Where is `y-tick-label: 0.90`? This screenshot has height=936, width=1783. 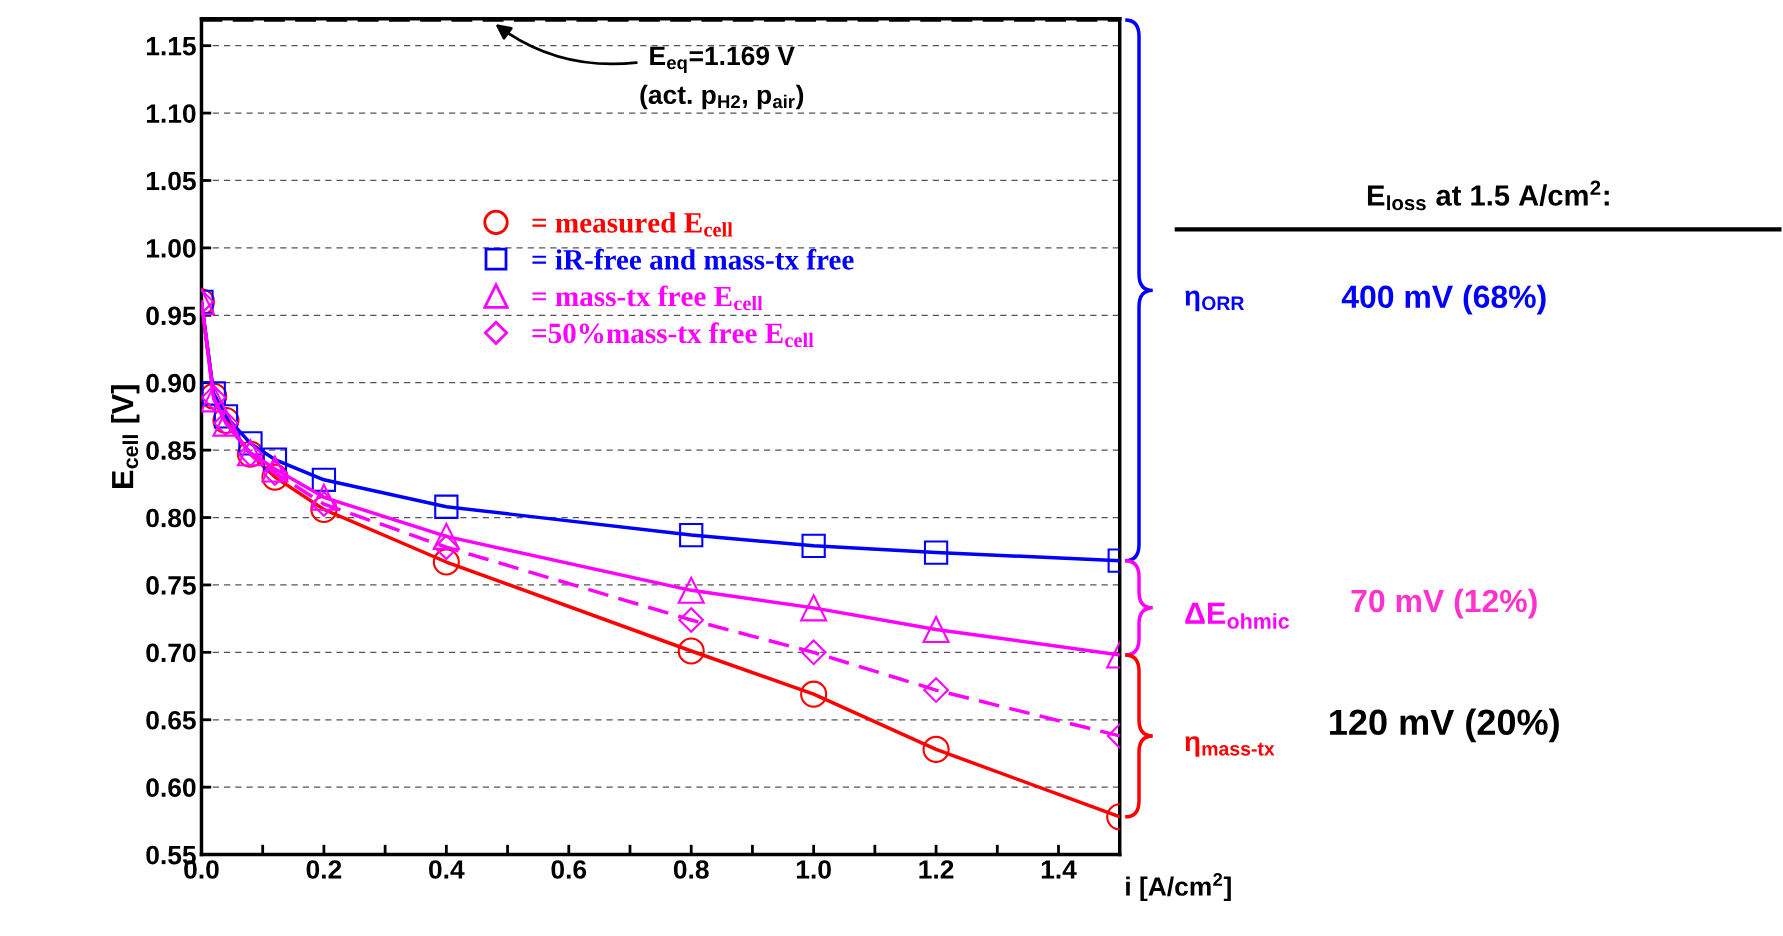 y-tick-label: 0.90 is located at coordinates (171, 383).